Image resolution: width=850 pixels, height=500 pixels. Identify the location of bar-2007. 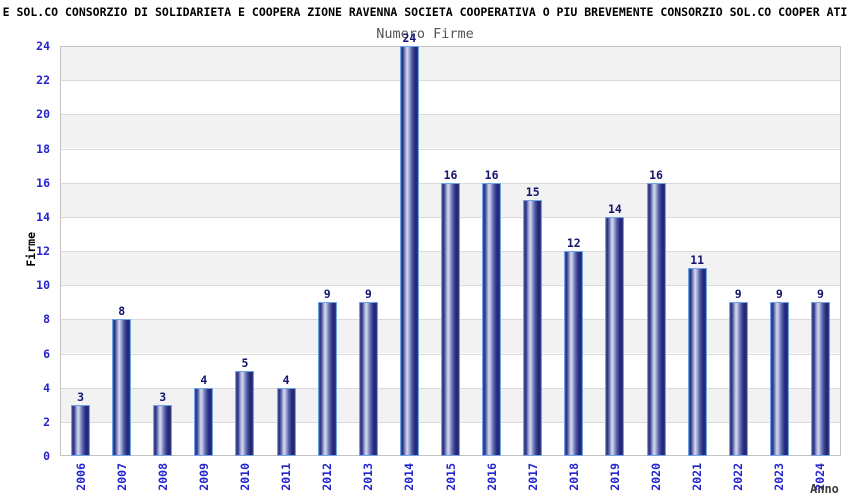
(122, 387).